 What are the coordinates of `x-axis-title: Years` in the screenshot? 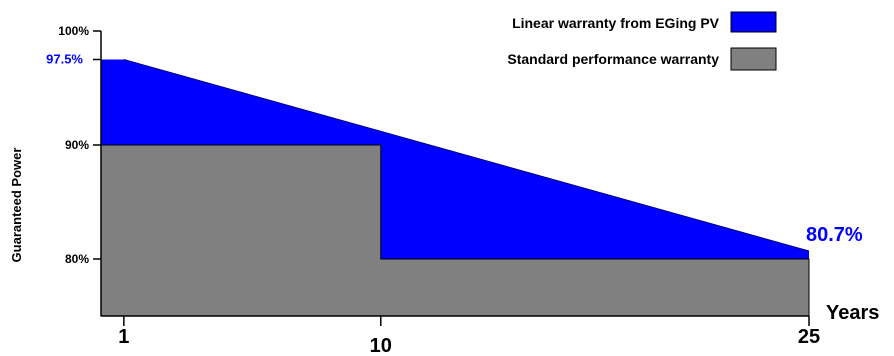 It's located at (852, 313).